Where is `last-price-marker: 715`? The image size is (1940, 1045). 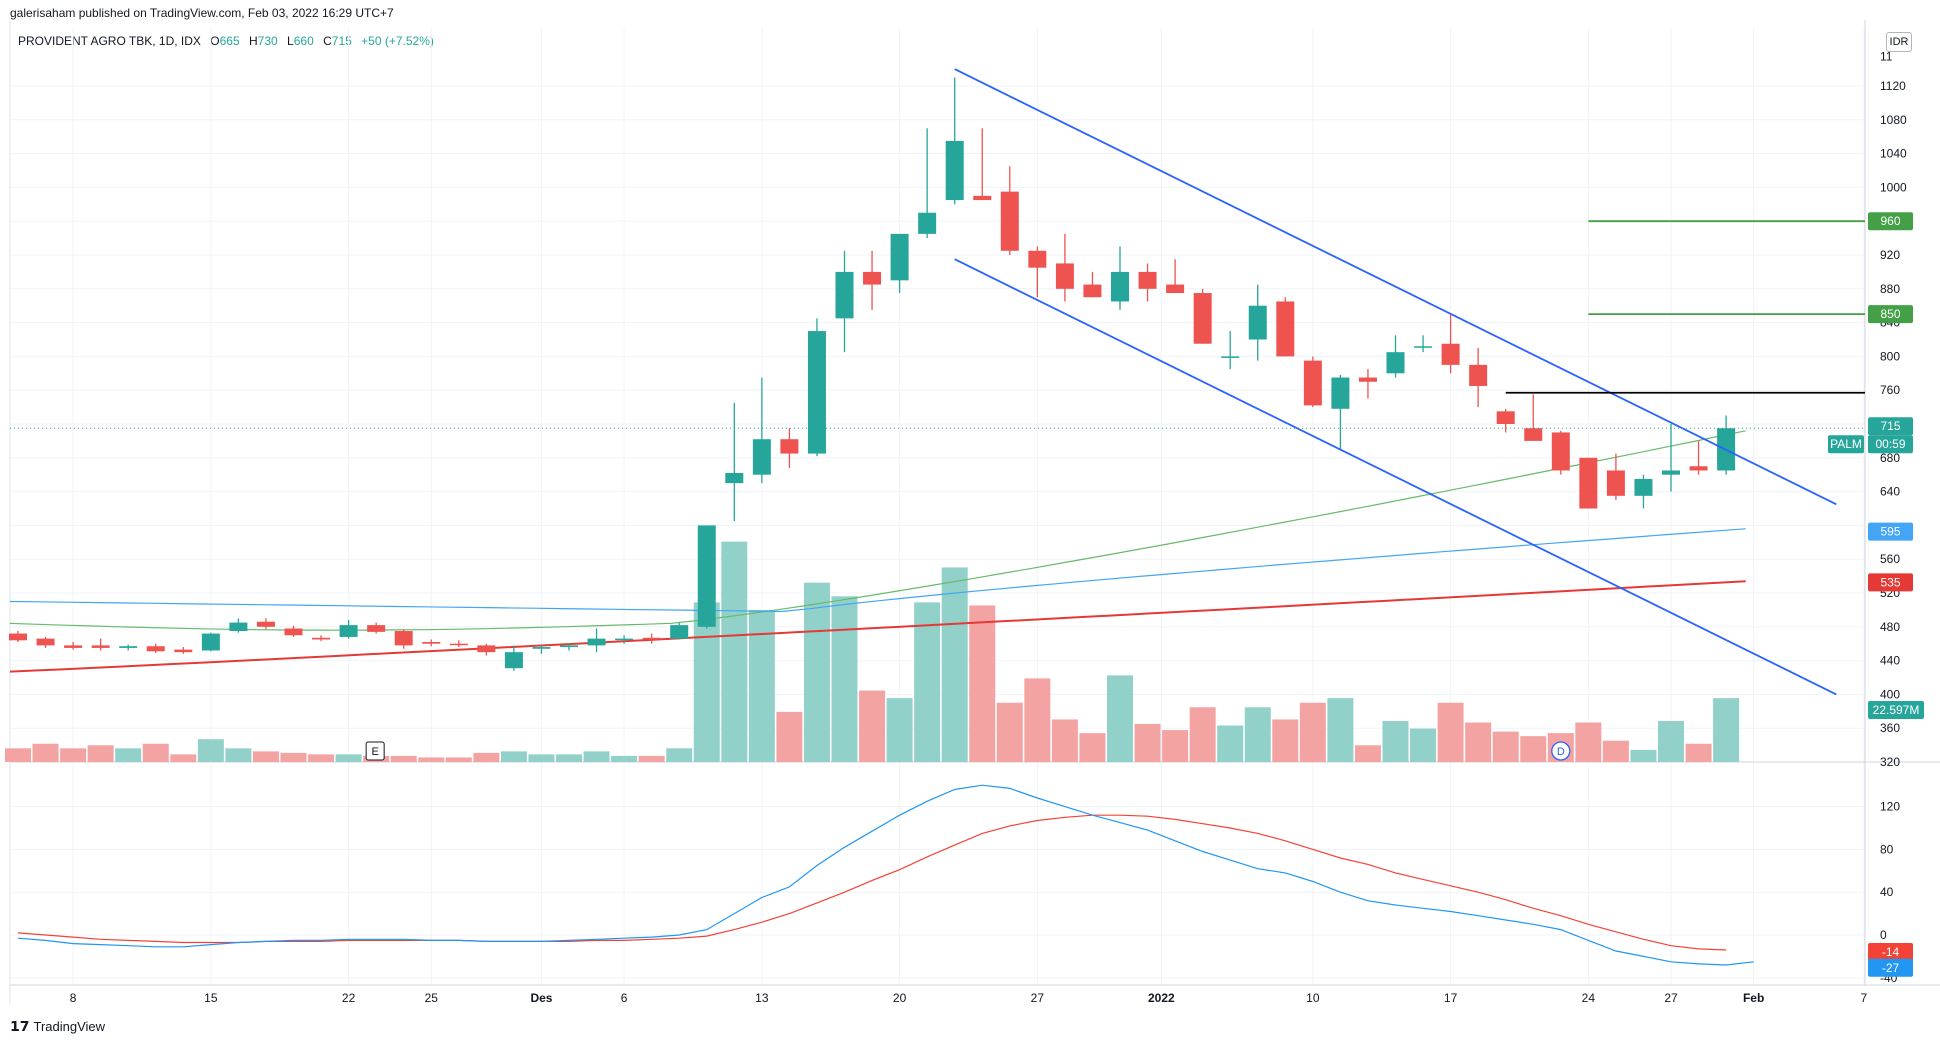
last-price-marker: 715 is located at coordinates (1890, 426).